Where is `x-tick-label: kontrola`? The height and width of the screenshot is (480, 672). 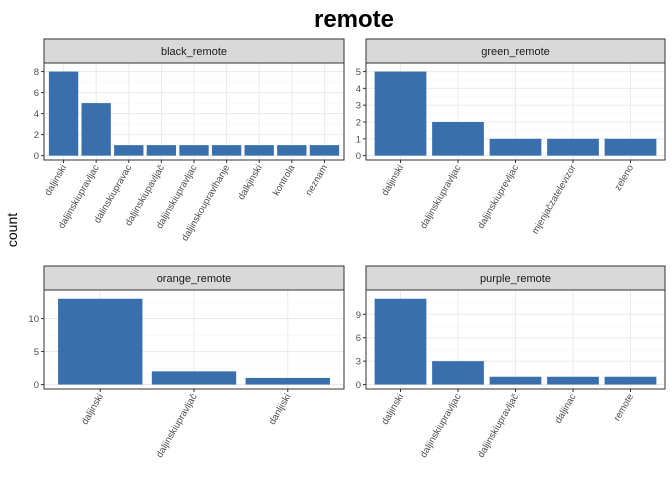 x-tick-label: kontrola is located at coordinates (284, 179).